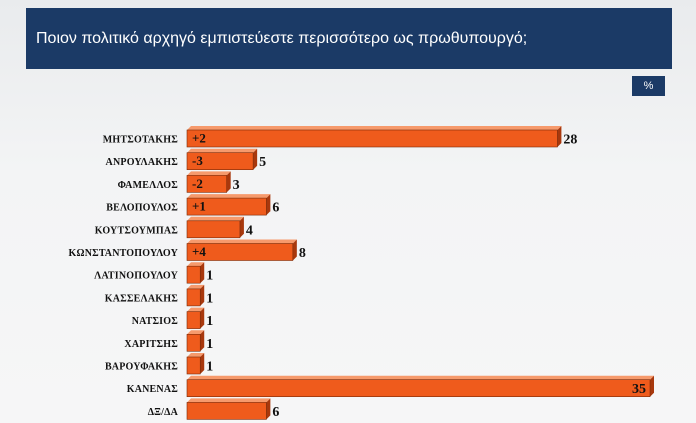 The image size is (696, 423). What do you see at coordinates (236, 185) in the screenshot?
I see `value-label: 3` at bounding box center [236, 185].